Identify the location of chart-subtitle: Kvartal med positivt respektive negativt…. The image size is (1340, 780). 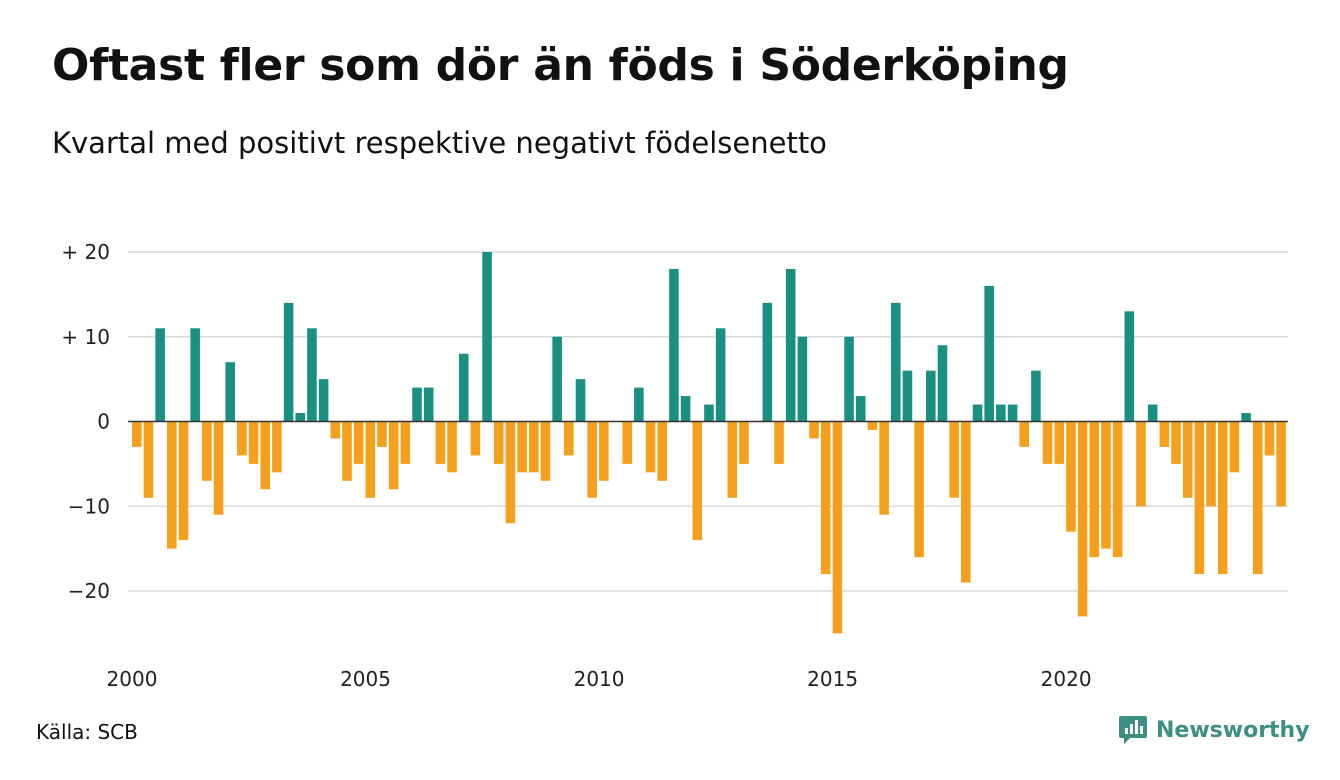
(439, 143).